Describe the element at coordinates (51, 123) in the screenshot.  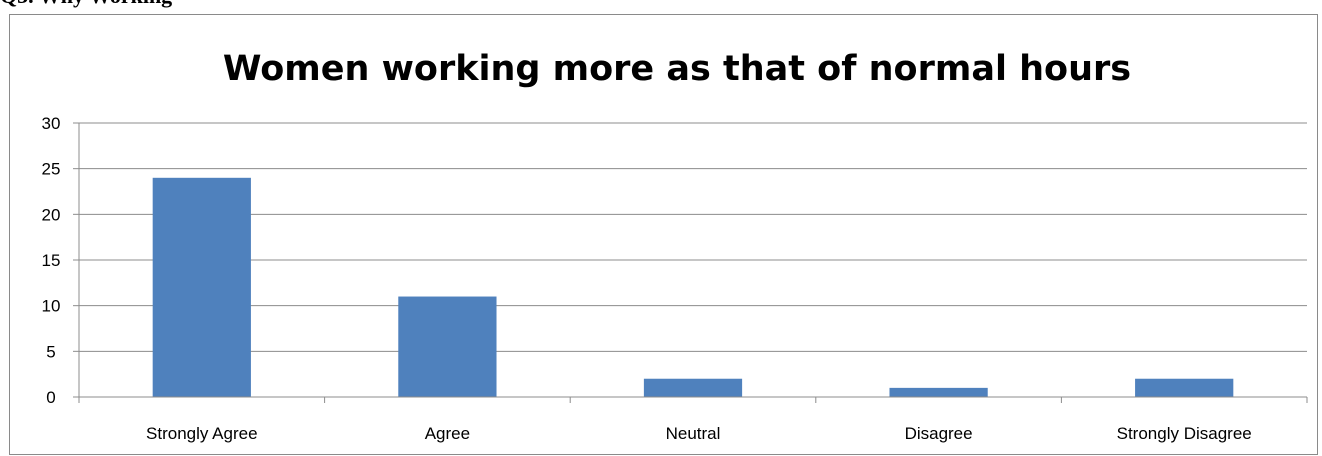
I see `y-tick-label: 30` at that location.